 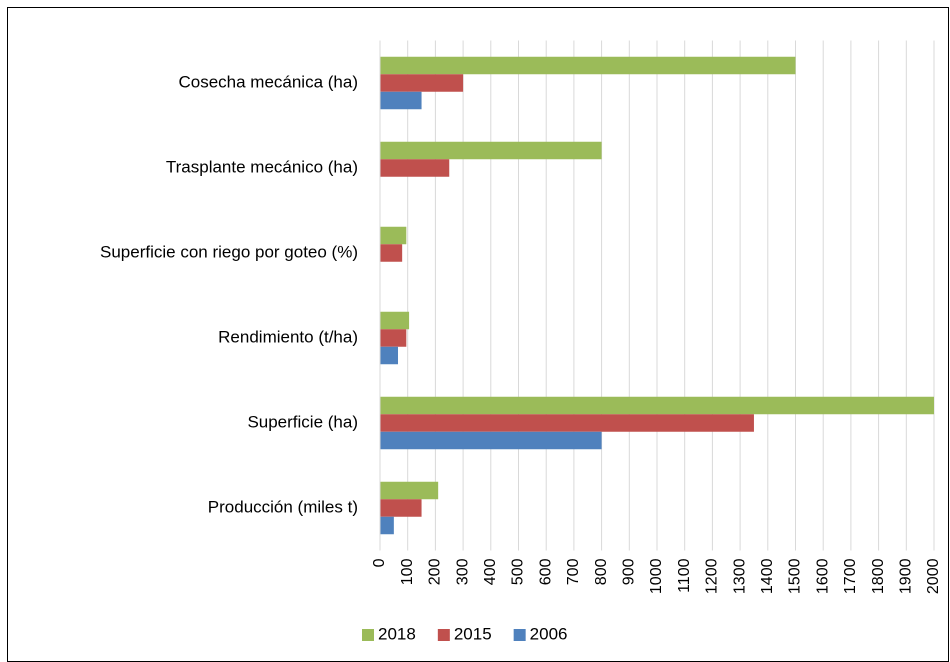 I want to click on x-tick-label: 1600, so click(x=822, y=576).